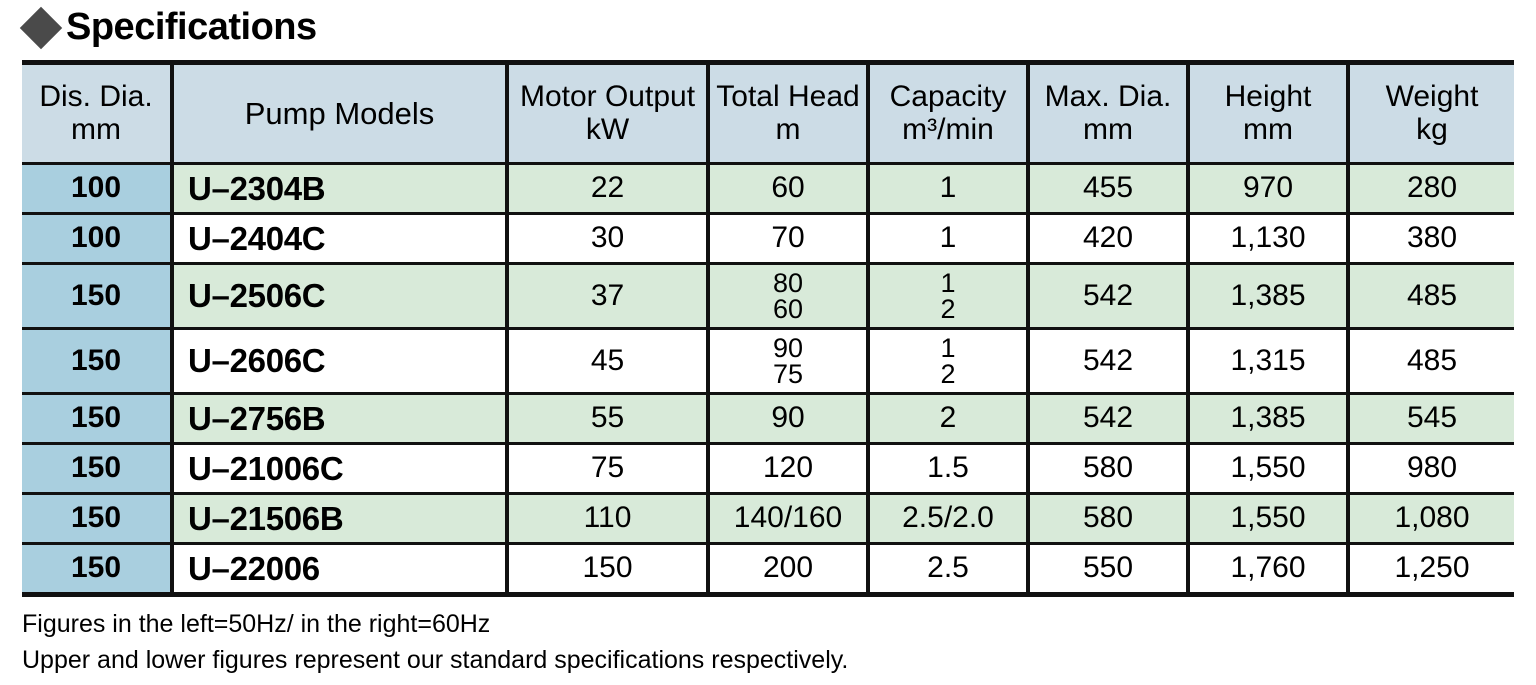 The image size is (1536, 685). Describe the element at coordinates (1268, 129) in the screenshot. I see `column-header-height-unit: mm` at that location.